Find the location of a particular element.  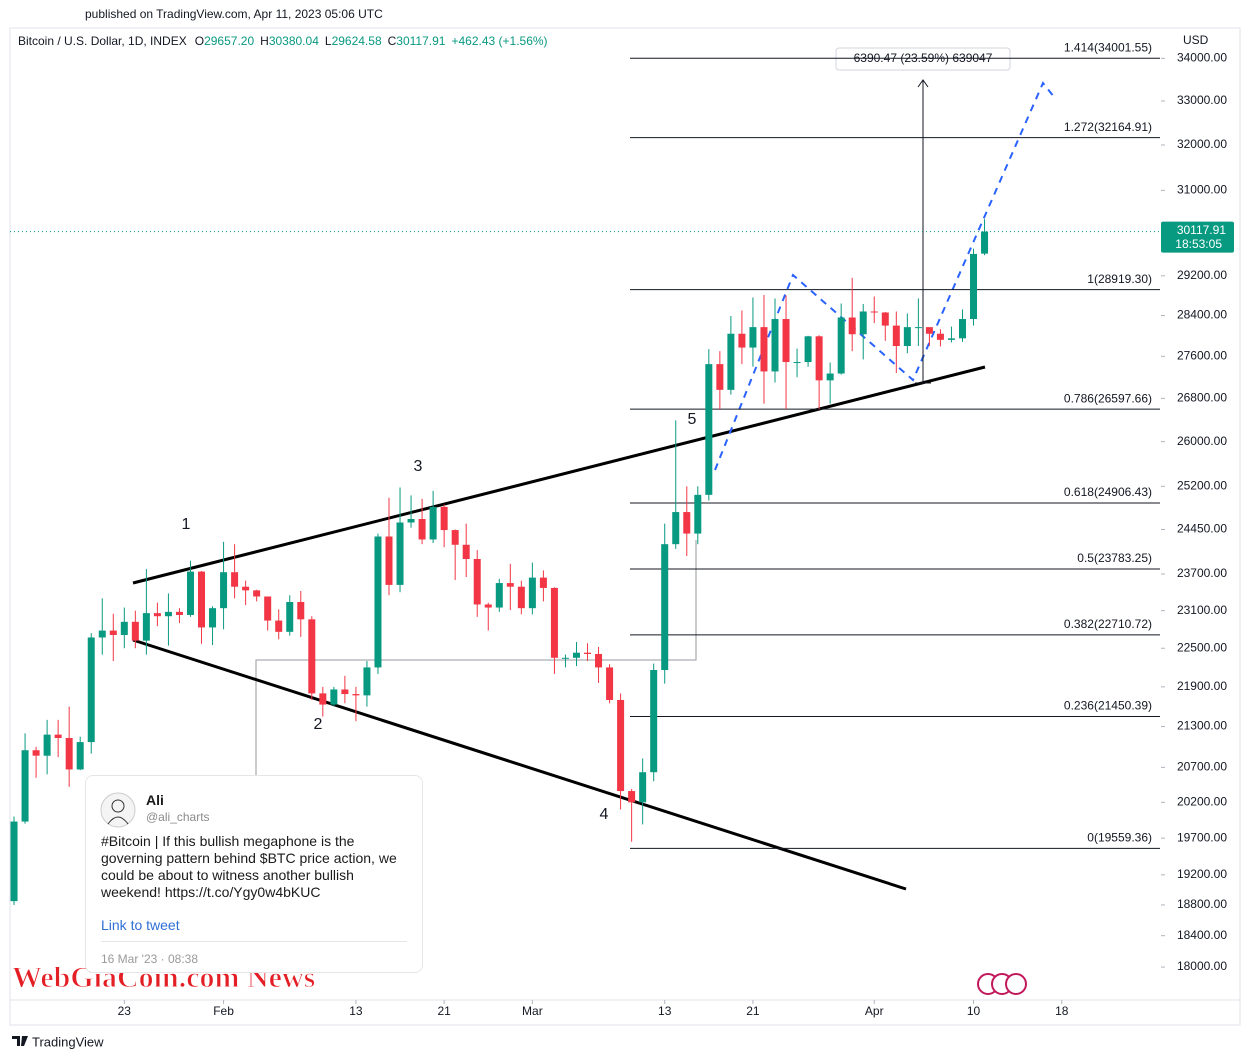

y-tick-label: 33000.00 is located at coordinates (1202, 100).